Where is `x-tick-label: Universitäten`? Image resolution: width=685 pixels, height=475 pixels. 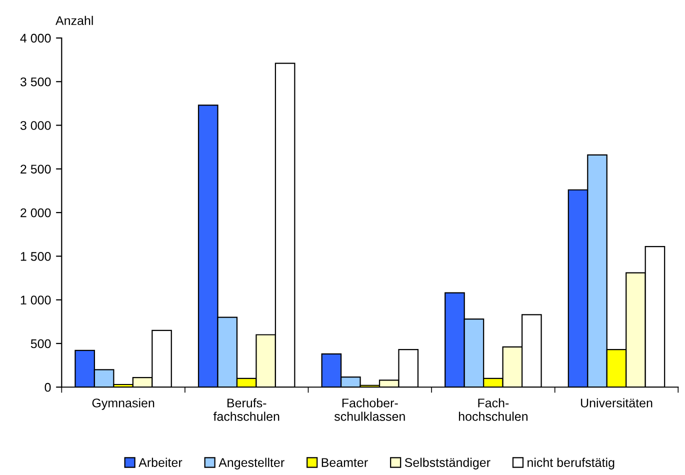
x-tick-label: Universitäten is located at coordinates (616, 403).